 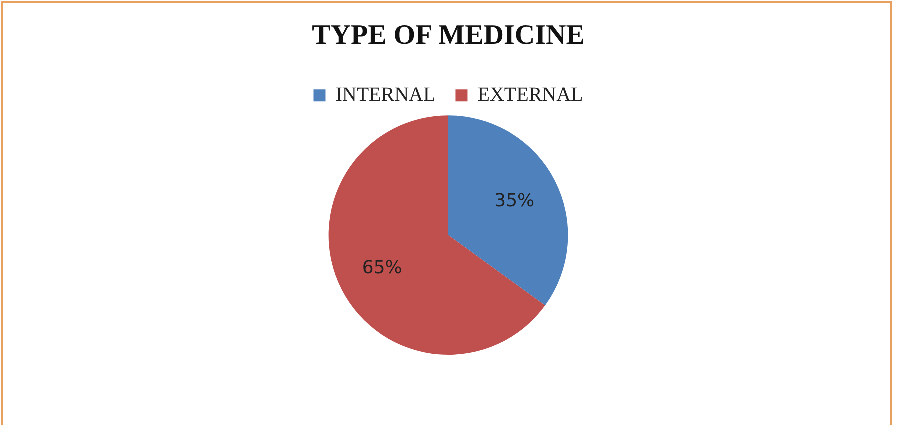 I want to click on chart-title: TYPE OF MEDICINE, so click(x=448, y=36).